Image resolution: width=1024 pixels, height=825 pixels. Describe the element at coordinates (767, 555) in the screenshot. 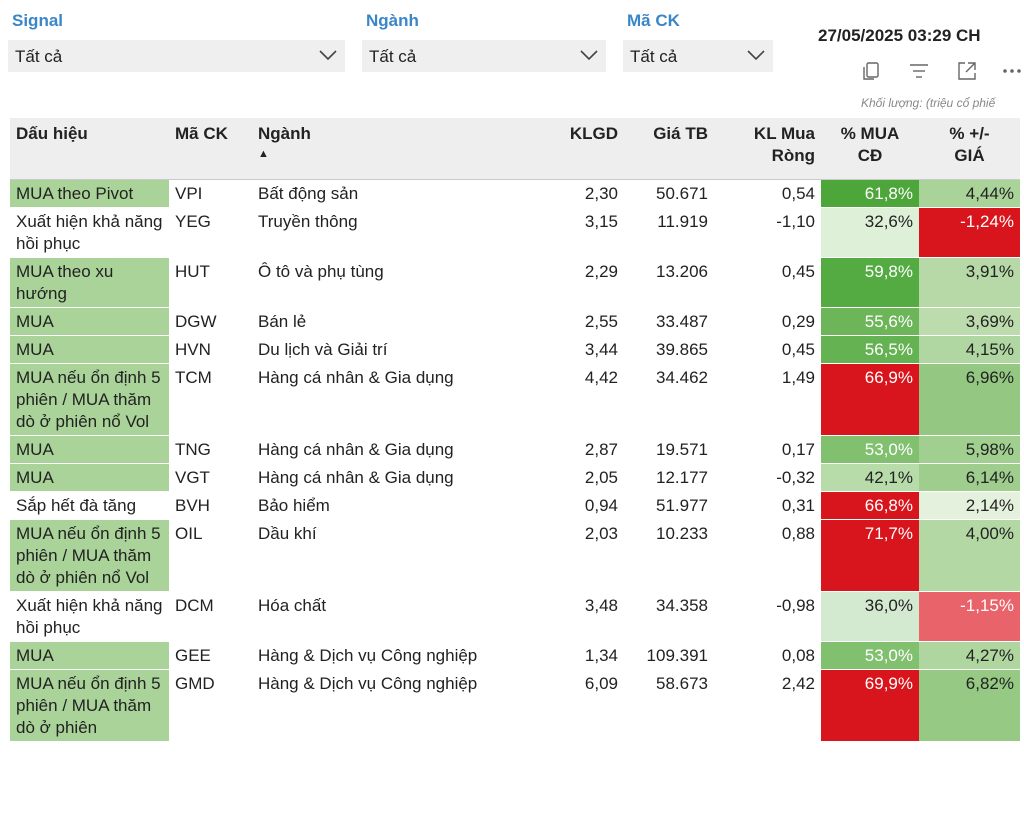

I see `cell-net-buy: 0,88` at that location.